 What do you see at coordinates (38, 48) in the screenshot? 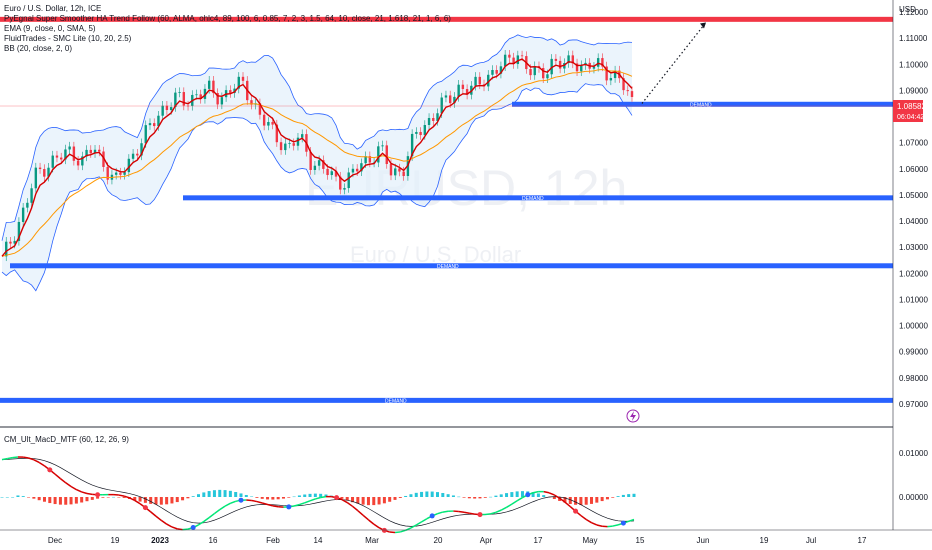
I see `legend-bb: BB (20, close, 2, 0)` at bounding box center [38, 48].